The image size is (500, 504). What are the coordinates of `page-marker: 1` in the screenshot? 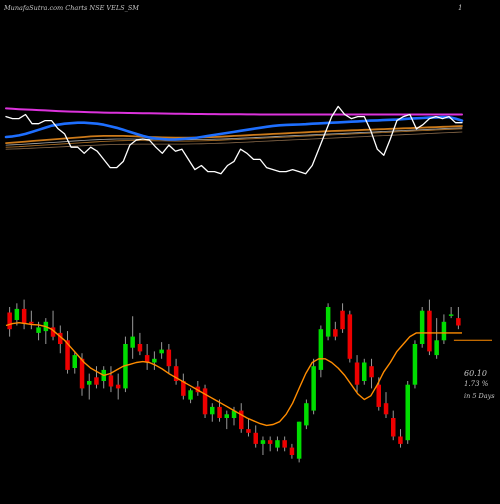 It's located at (460, 8).